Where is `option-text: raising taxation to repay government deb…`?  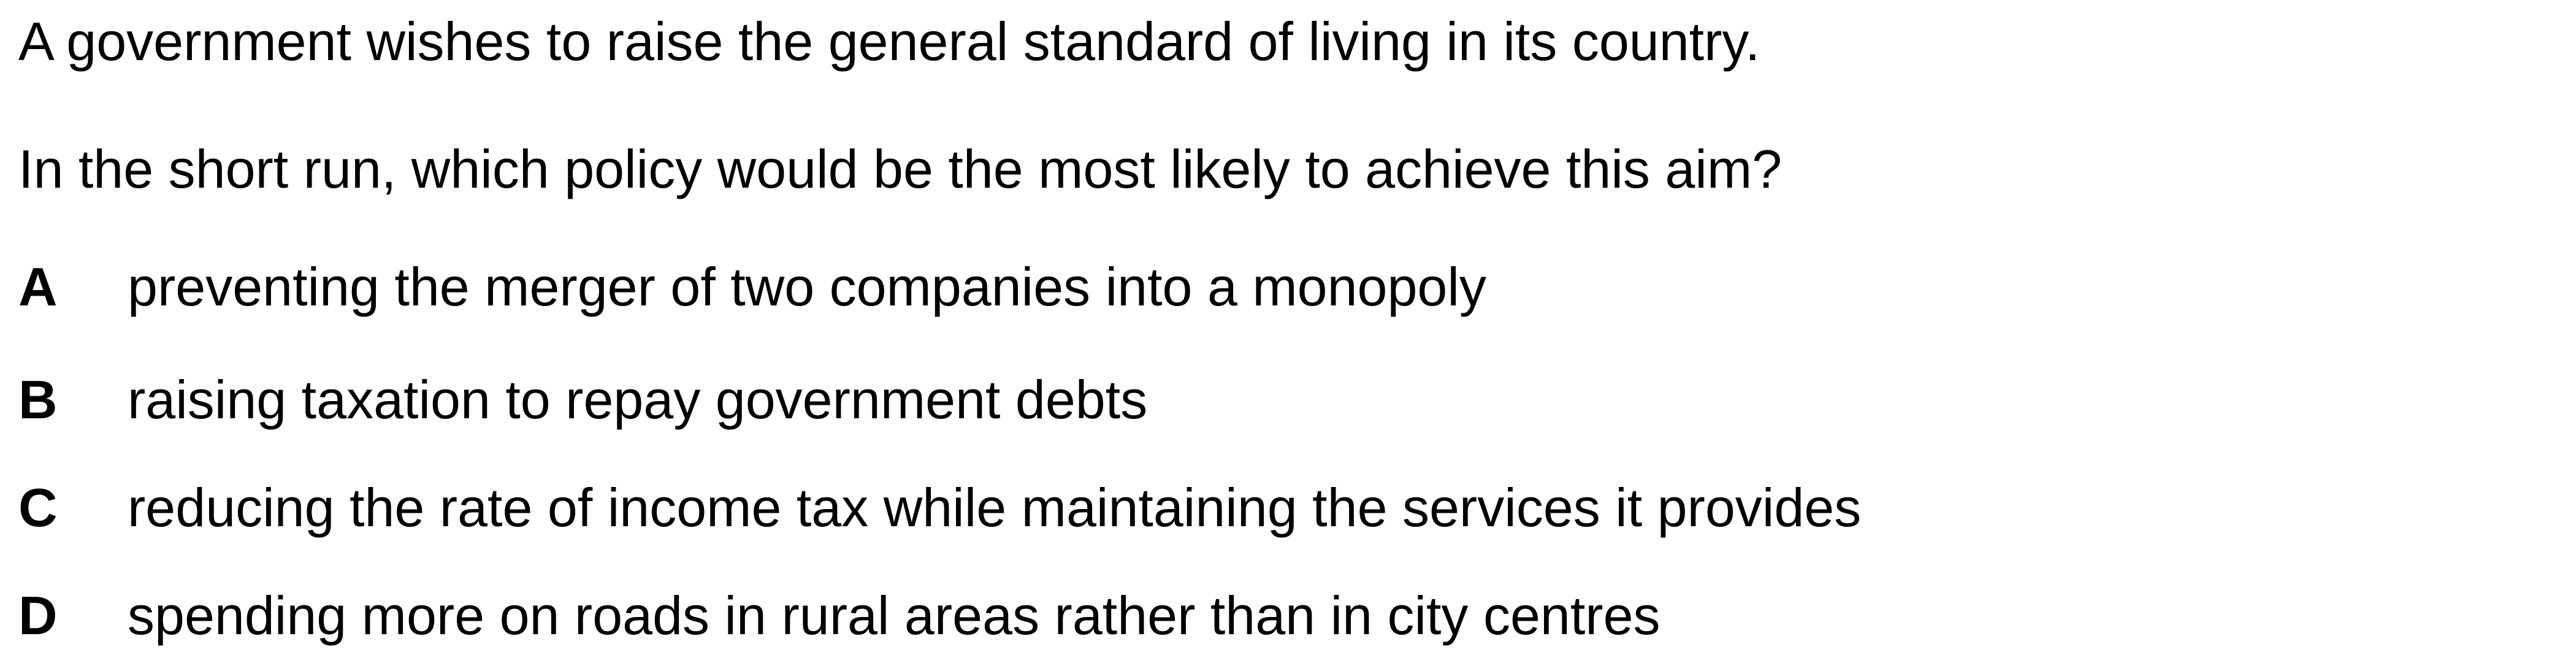 option-text: raising taxation to repay government deb… is located at coordinates (638, 400).